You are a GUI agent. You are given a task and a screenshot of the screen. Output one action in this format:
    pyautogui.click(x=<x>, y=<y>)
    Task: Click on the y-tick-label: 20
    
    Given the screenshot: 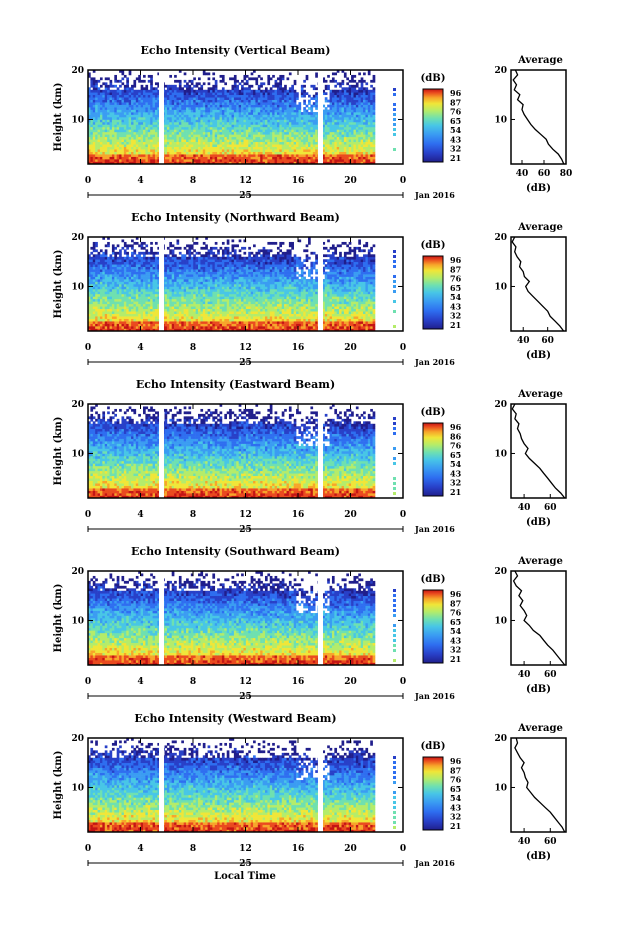 What is the action you would take?
    pyautogui.click(x=77, y=71)
    